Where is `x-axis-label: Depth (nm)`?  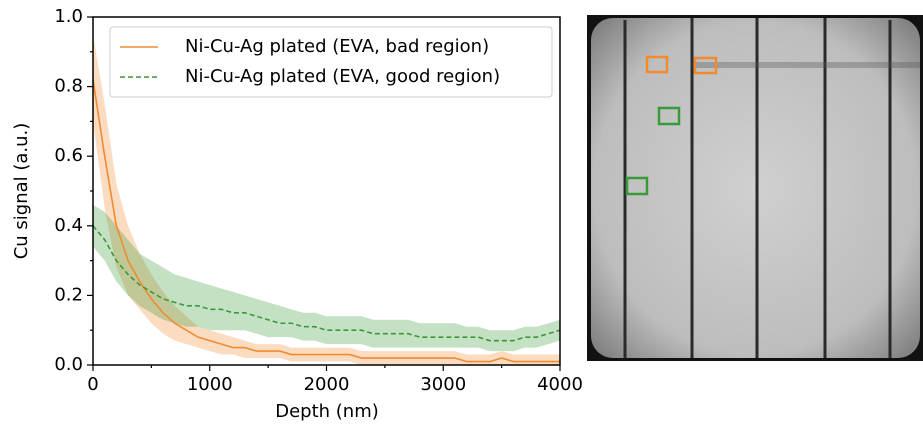
x-axis-label: Depth (nm) is located at coordinates (327, 411).